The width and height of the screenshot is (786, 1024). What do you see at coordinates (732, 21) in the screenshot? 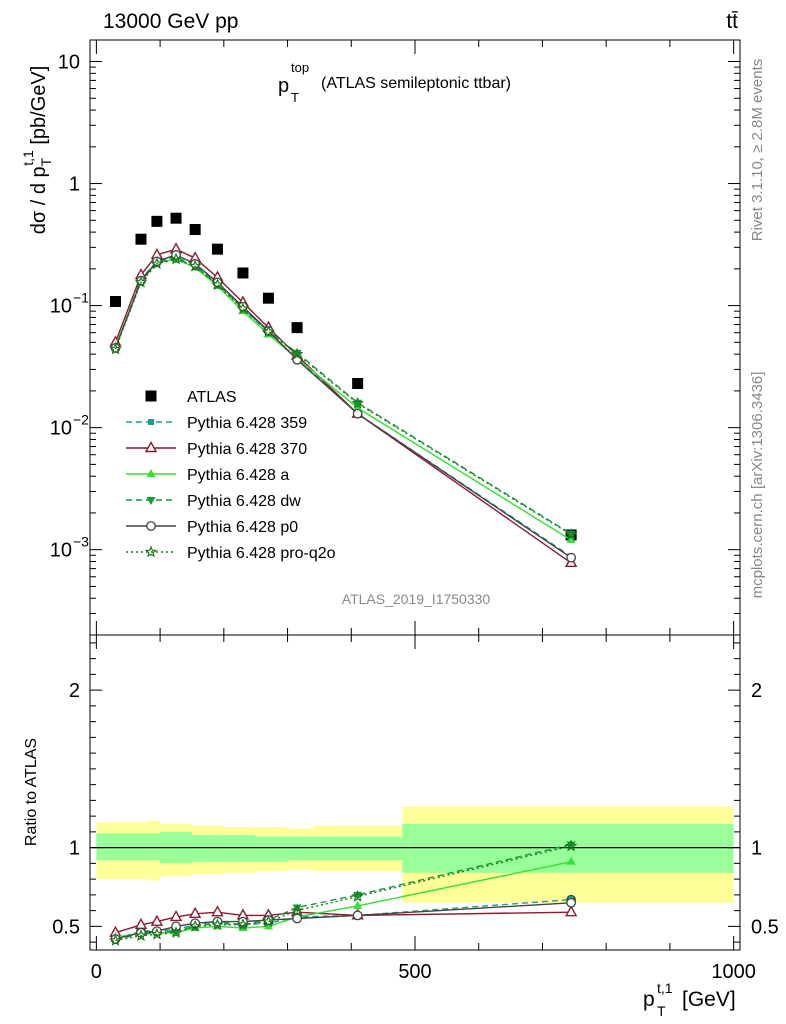
I see `process-label: tt̄` at bounding box center [732, 21].